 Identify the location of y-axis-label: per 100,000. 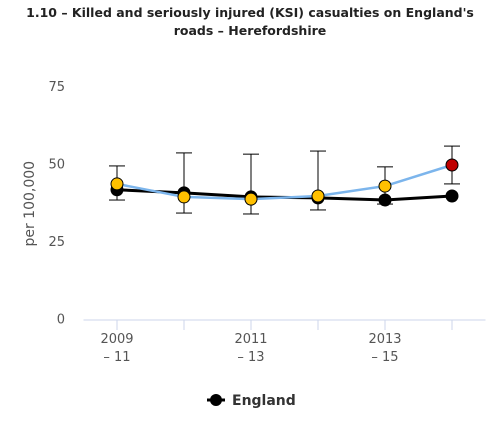
(30, 204).